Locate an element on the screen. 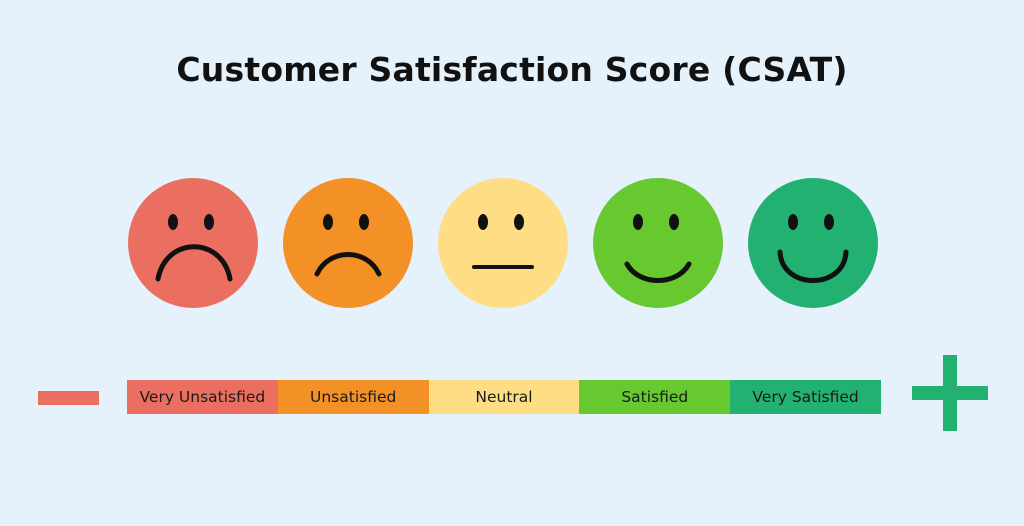 Image resolution: width=1024 pixels, height=526 pixels. scale-label: Satisfied is located at coordinates (655, 397).